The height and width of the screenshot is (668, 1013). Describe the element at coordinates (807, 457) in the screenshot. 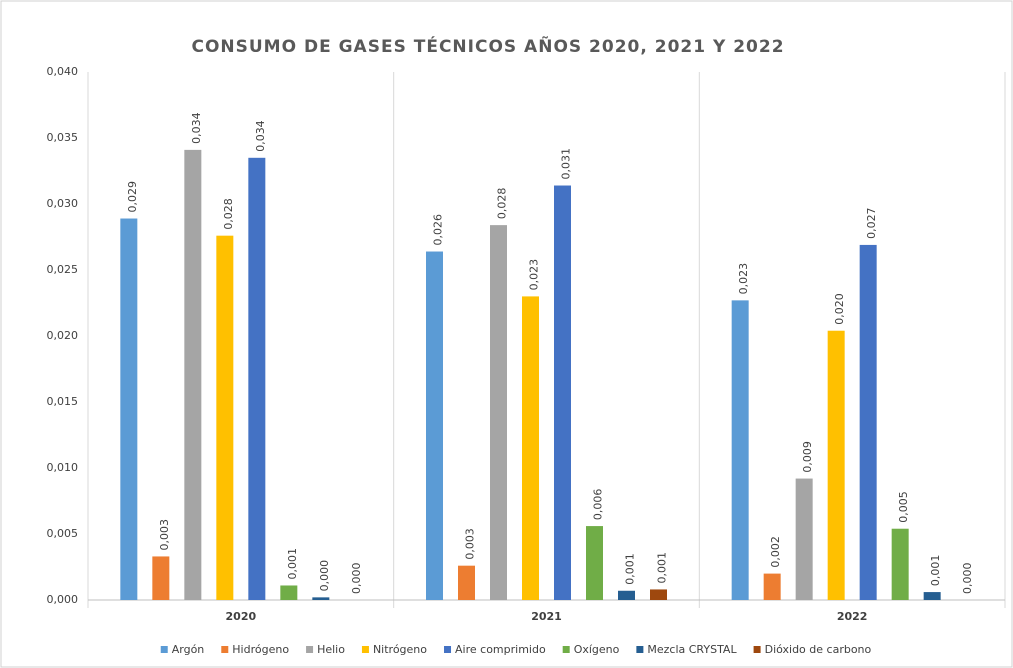

I see `data-label: 0,009` at that location.